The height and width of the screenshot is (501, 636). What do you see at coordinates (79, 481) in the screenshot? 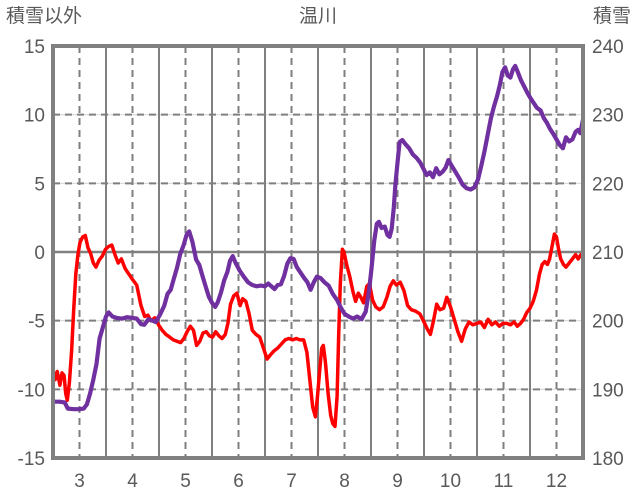
I see `x-axis-tick-label: 3` at bounding box center [79, 481].